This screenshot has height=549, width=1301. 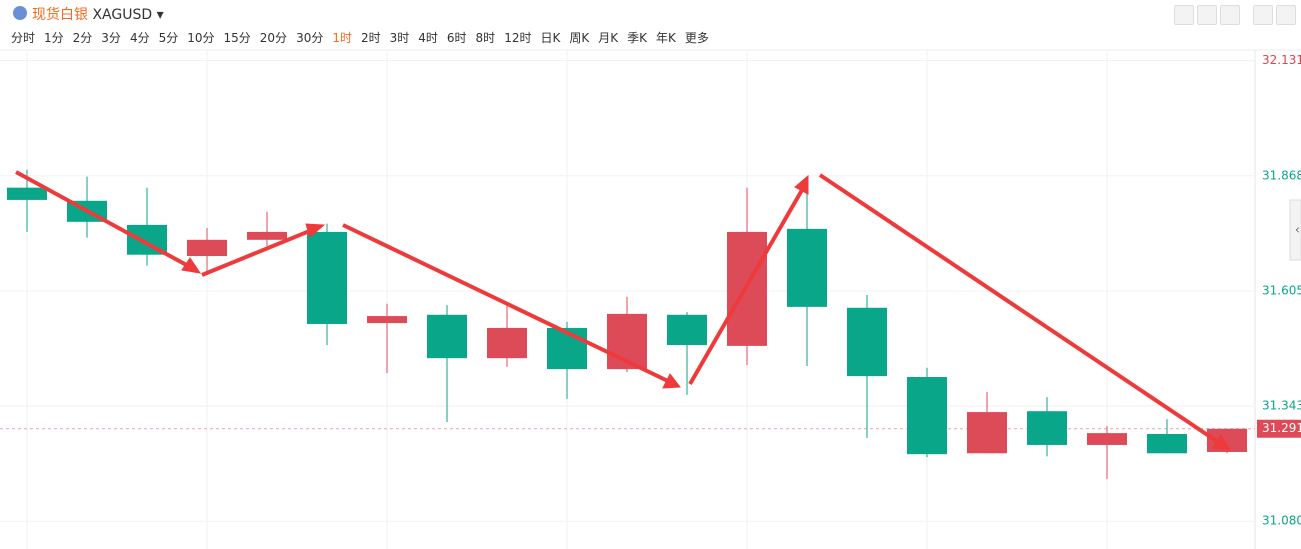 I want to click on current-price-box, so click(x=1279, y=428).